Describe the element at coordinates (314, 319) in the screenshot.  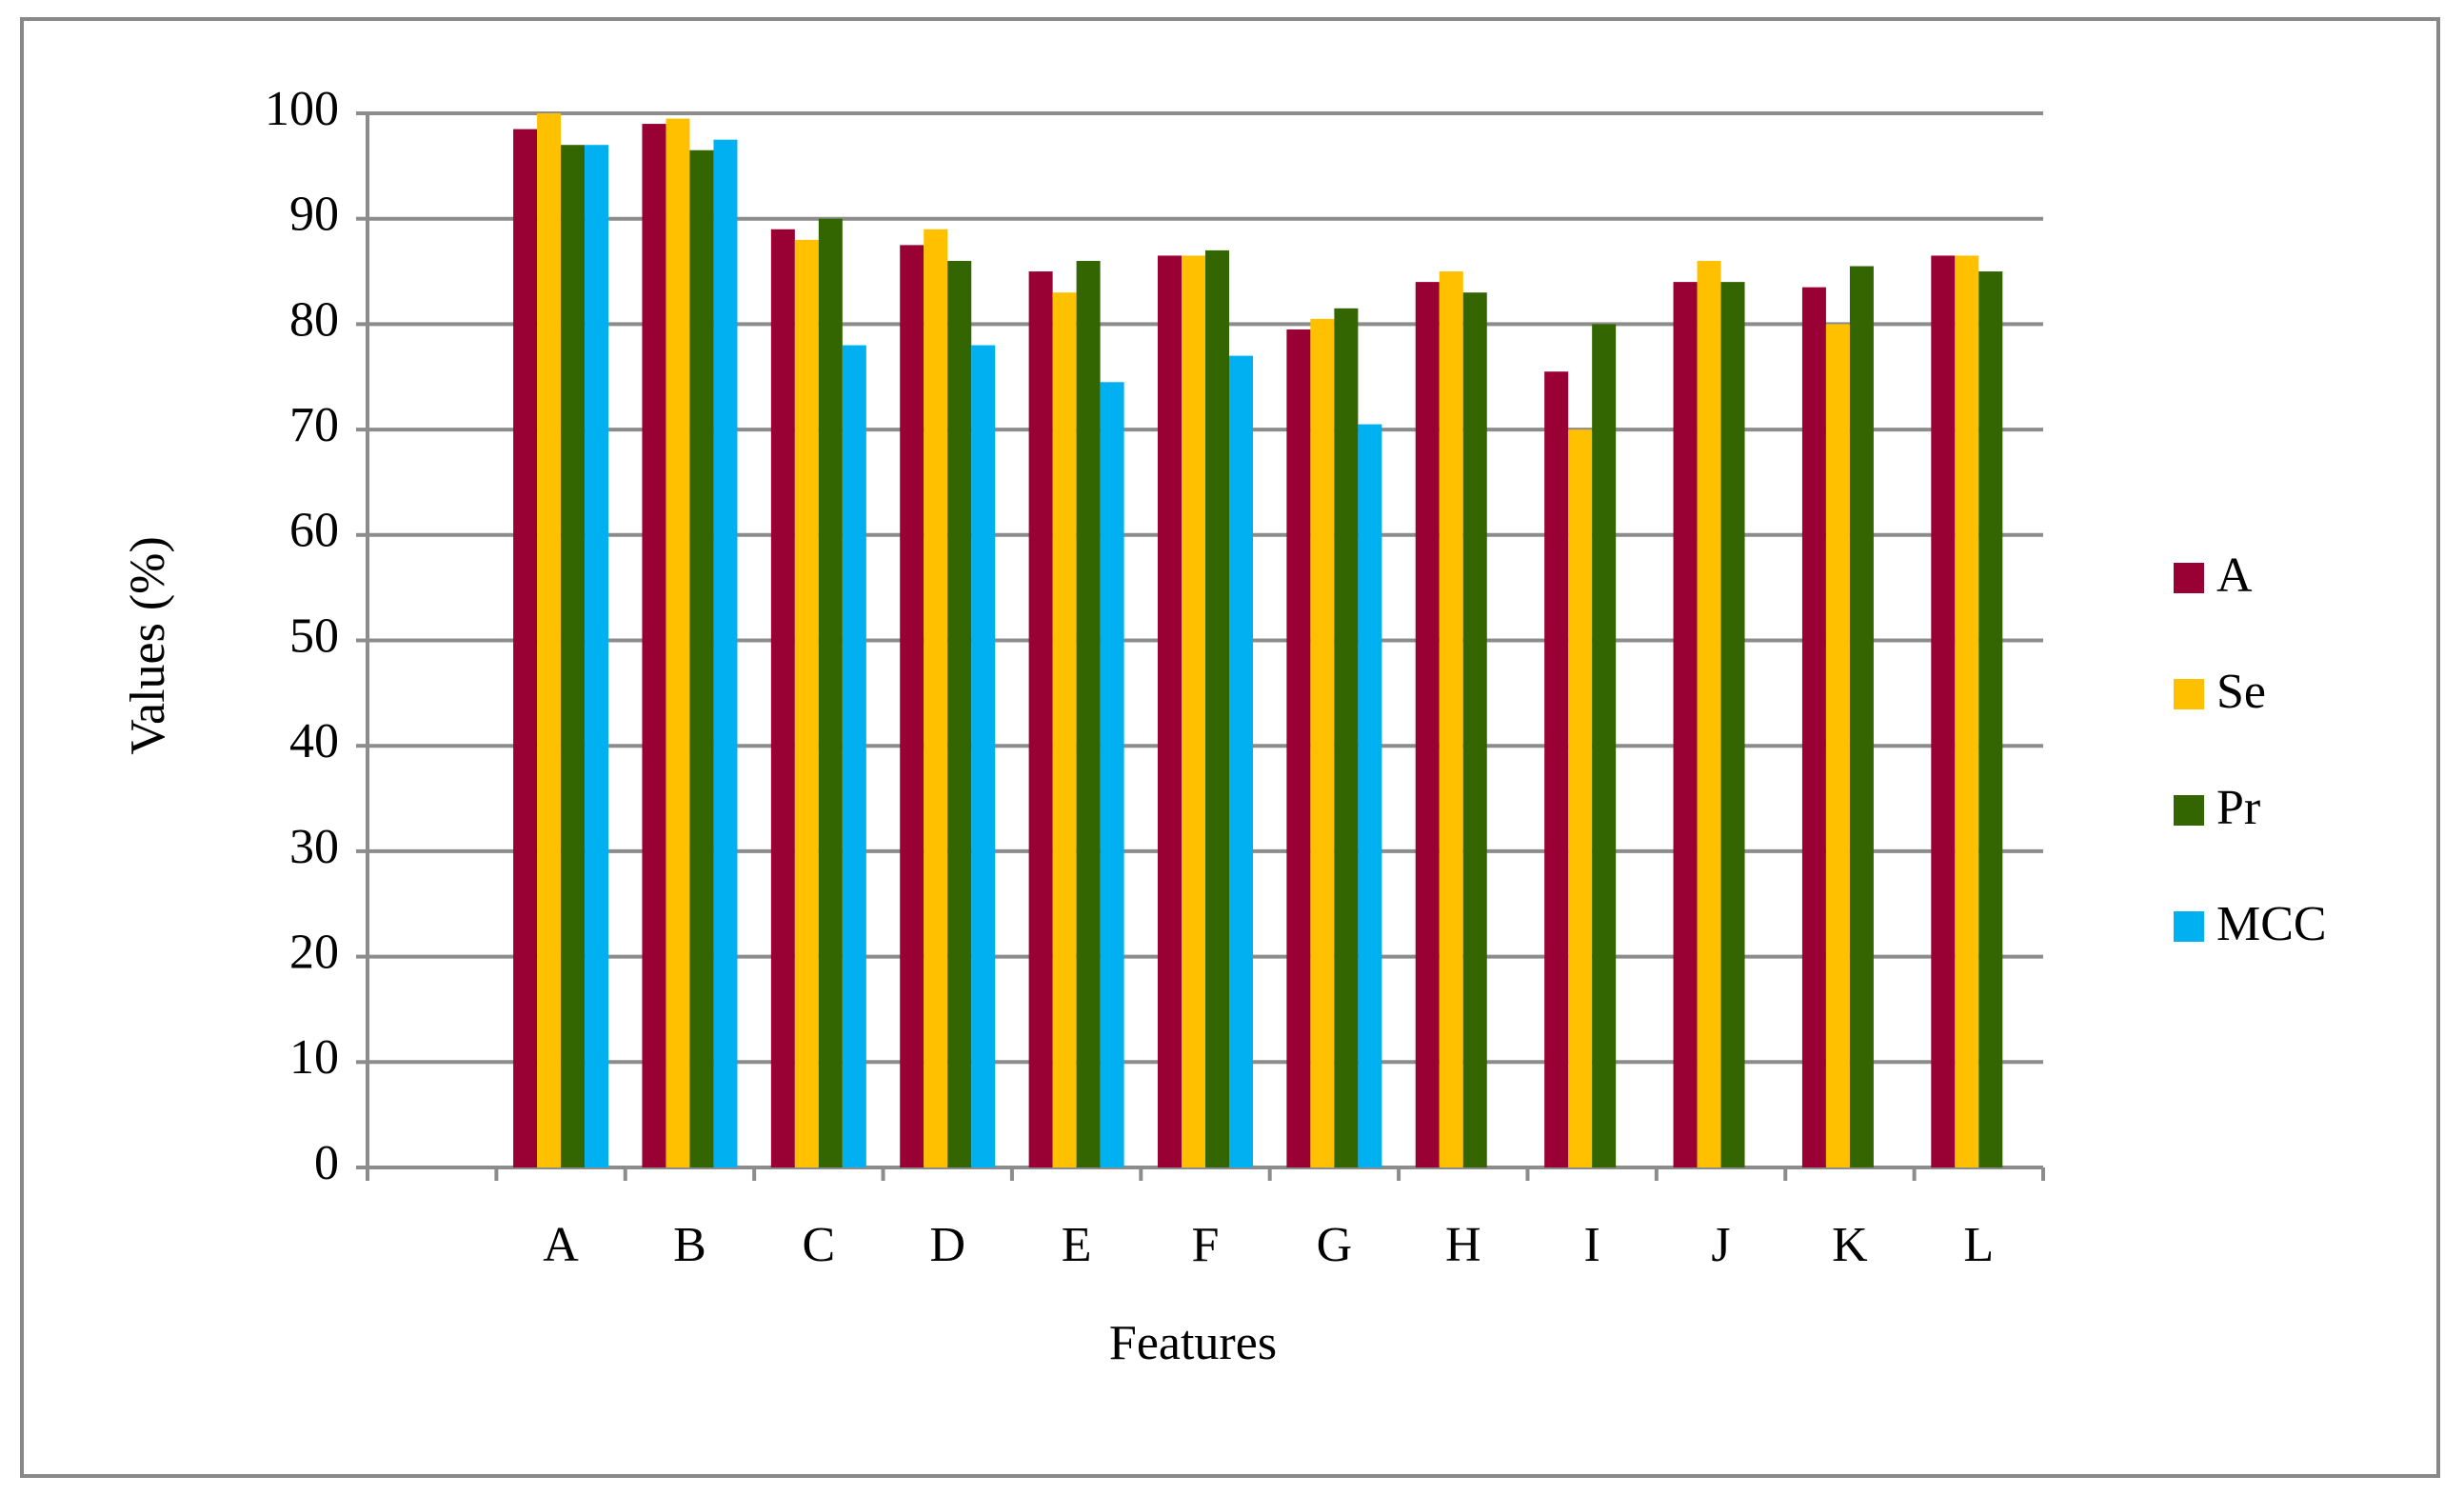
I see `y-tick-label: 80` at that location.